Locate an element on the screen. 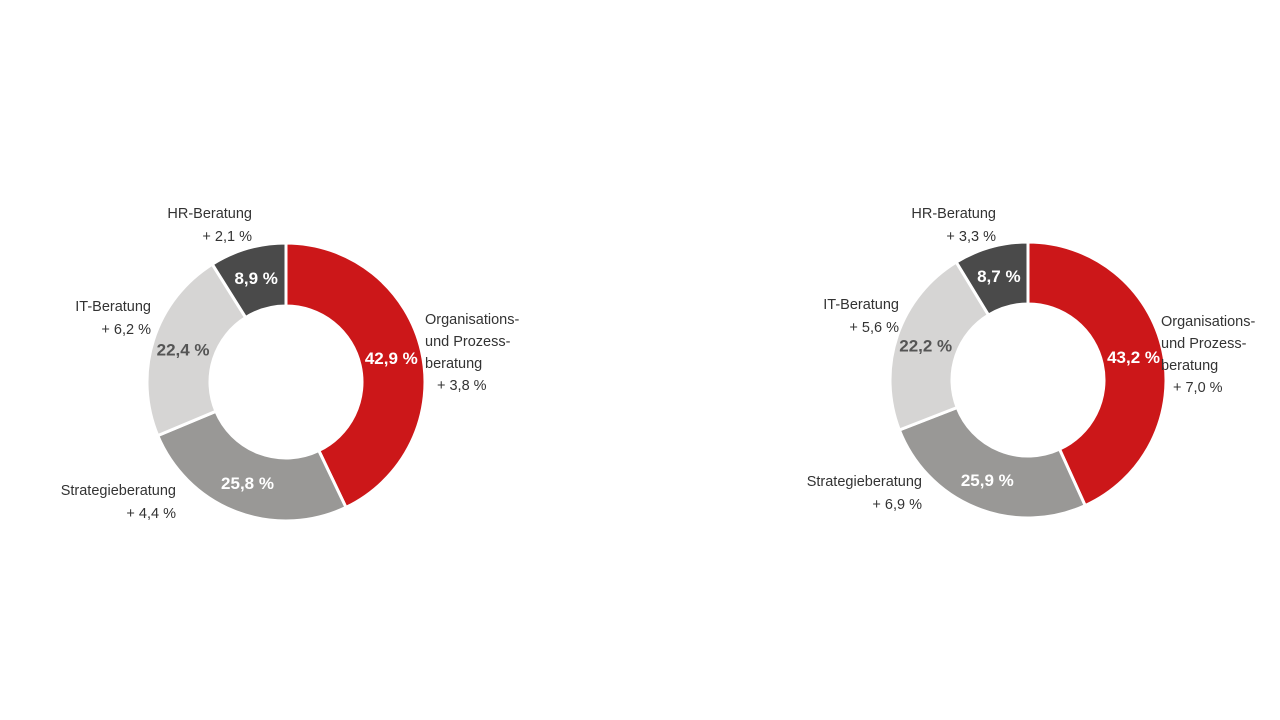 The width and height of the screenshot is (1280, 720). slice-value-label-org: 42,9 % is located at coordinates (391, 358).